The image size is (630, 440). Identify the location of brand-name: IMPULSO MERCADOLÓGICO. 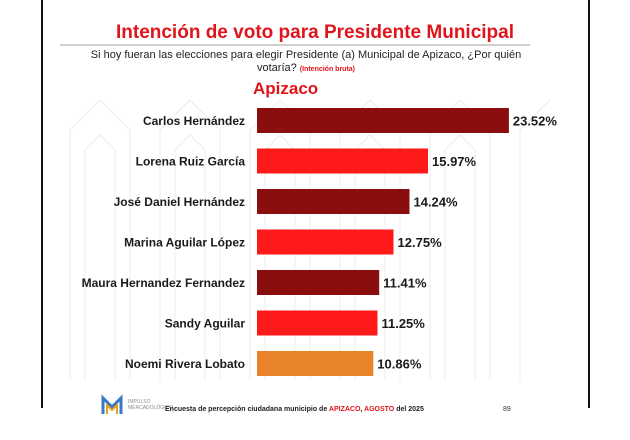
(150, 405).